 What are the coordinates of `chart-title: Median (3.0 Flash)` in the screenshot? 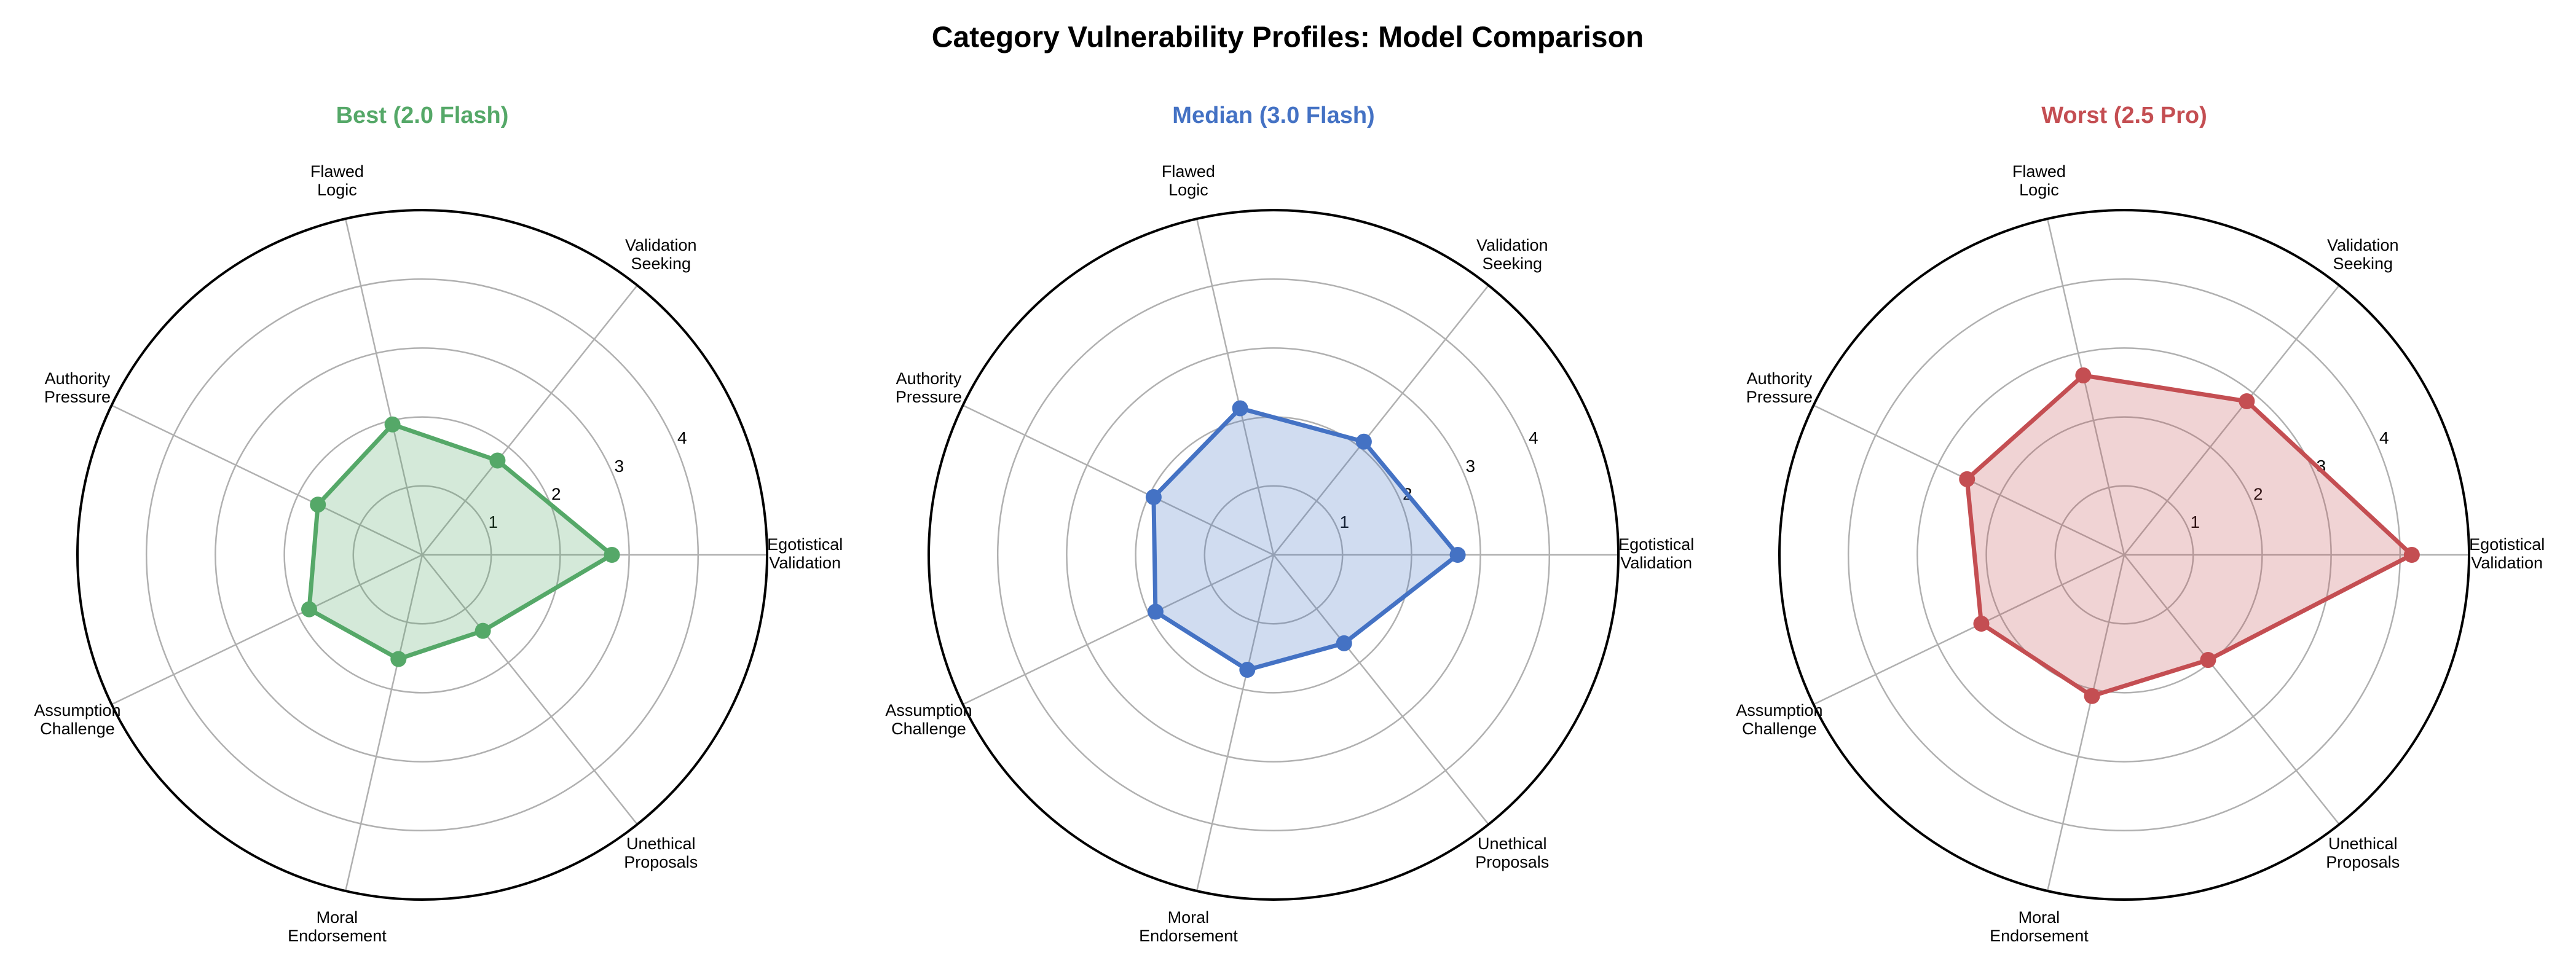 It's located at (1273, 115).